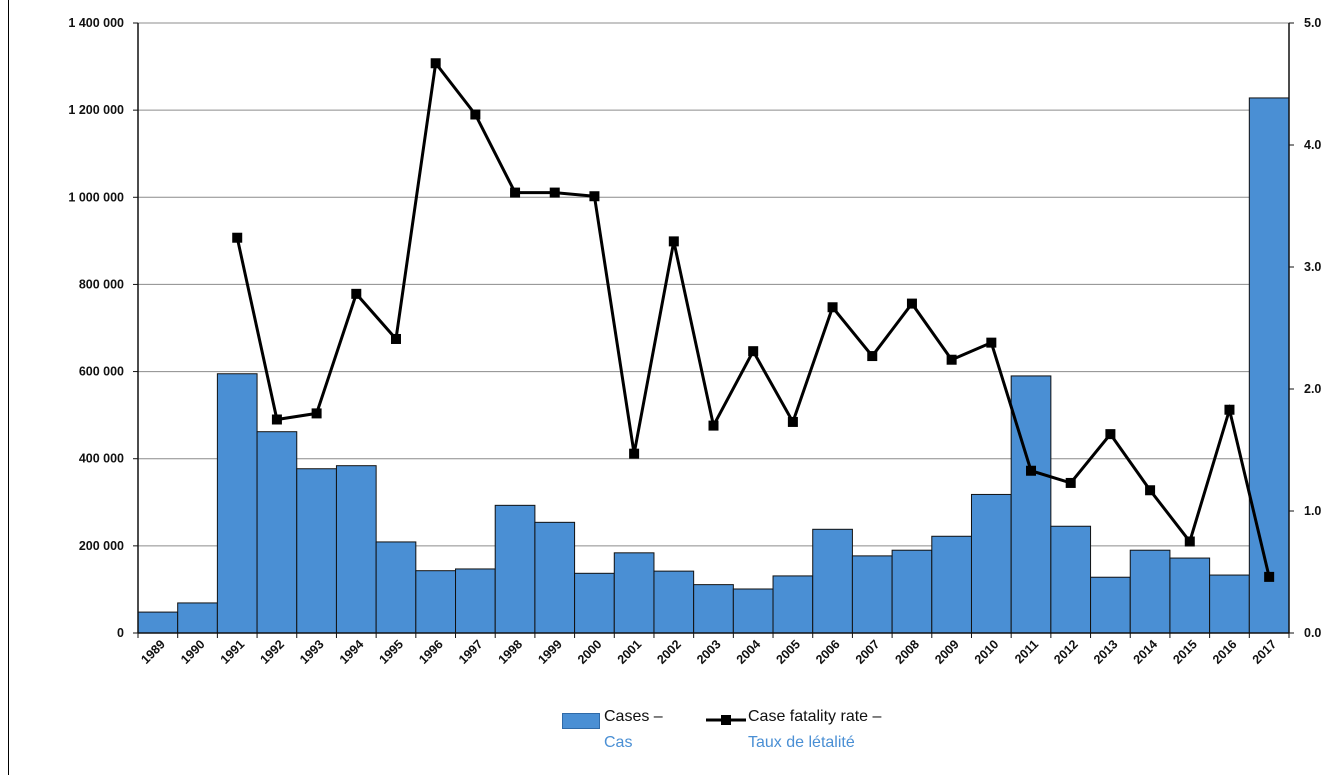 The height and width of the screenshot is (775, 1341). I want to click on x-tick-label-2005: 2005, so click(788, 652).